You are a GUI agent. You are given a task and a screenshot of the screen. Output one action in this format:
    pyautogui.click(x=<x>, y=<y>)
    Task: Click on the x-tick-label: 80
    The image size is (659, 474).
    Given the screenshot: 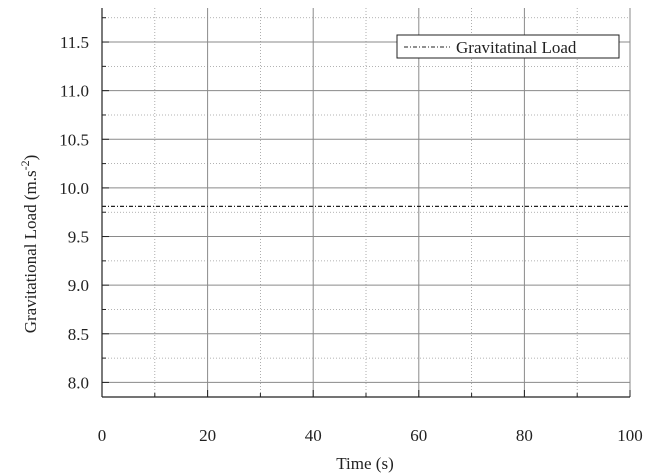 What is the action you would take?
    pyautogui.click(x=524, y=435)
    